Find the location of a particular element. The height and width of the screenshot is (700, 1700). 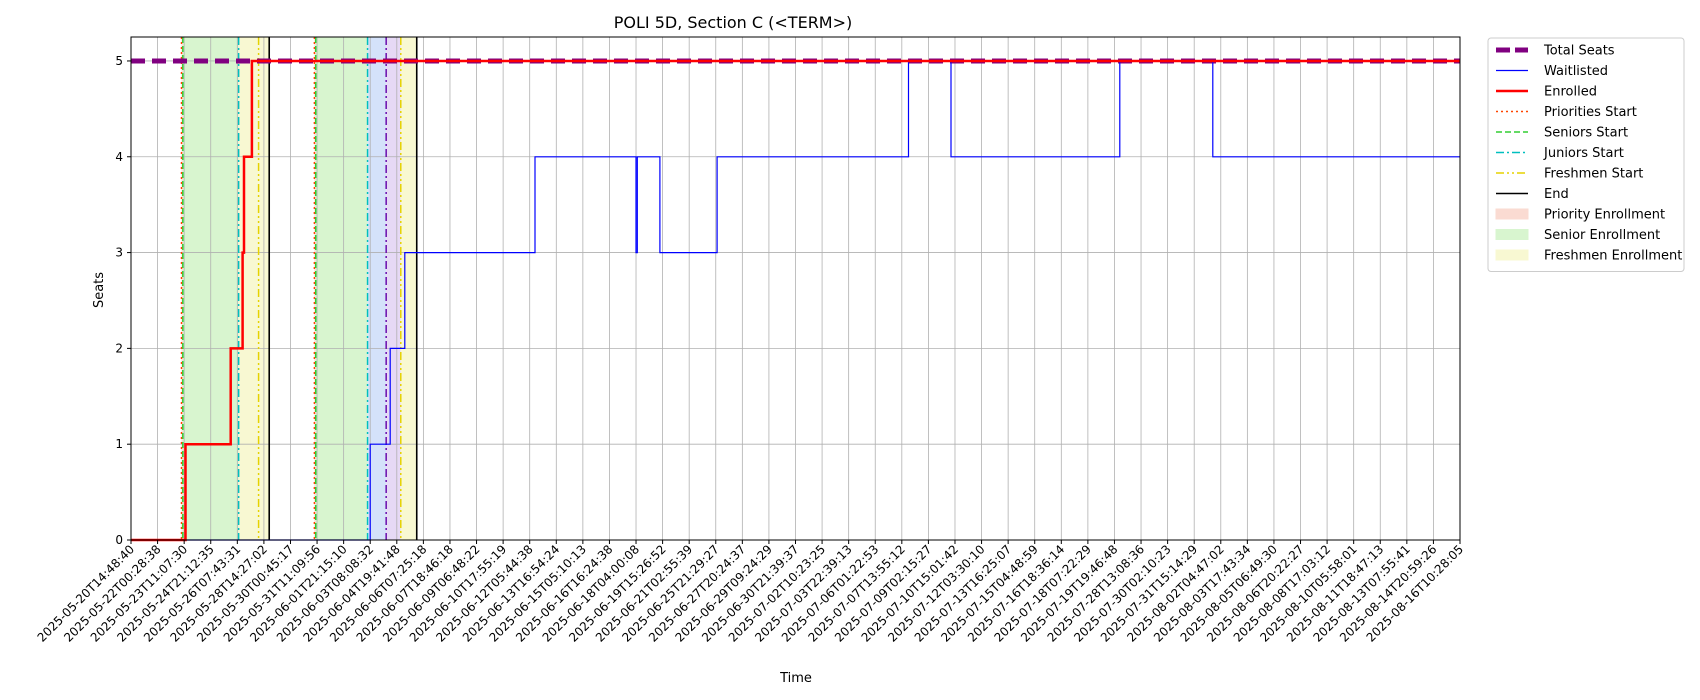

legend-label: Freshmen Start is located at coordinates (1593, 174).